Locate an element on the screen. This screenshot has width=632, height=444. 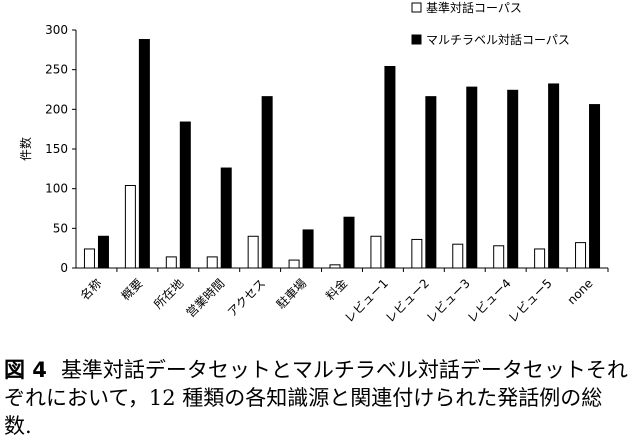
legend-label: マルチラベル対話コーパス is located at coordinates (498, 39).